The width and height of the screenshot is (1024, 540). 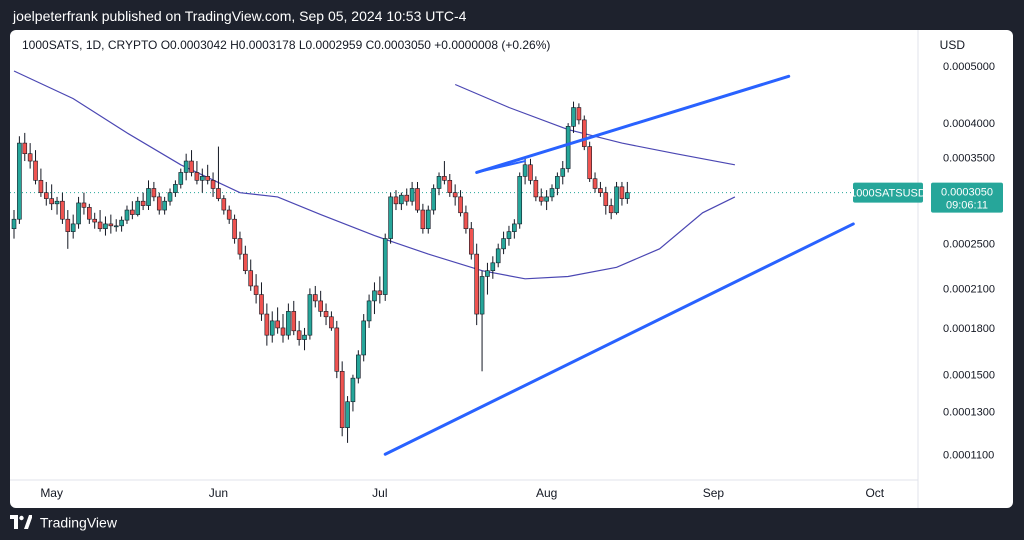 I want to click on price-tick-label: 0.0001500, so click(x=969, y=376).